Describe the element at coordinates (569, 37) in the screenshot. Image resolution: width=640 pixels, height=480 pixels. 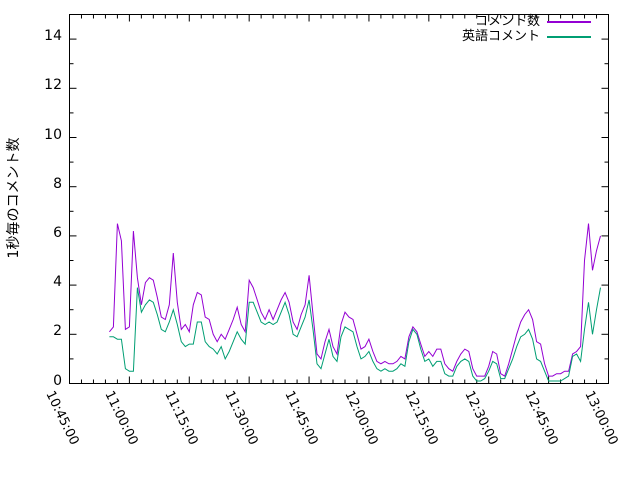
I see `legend-line-sample-english-comments` at that location.